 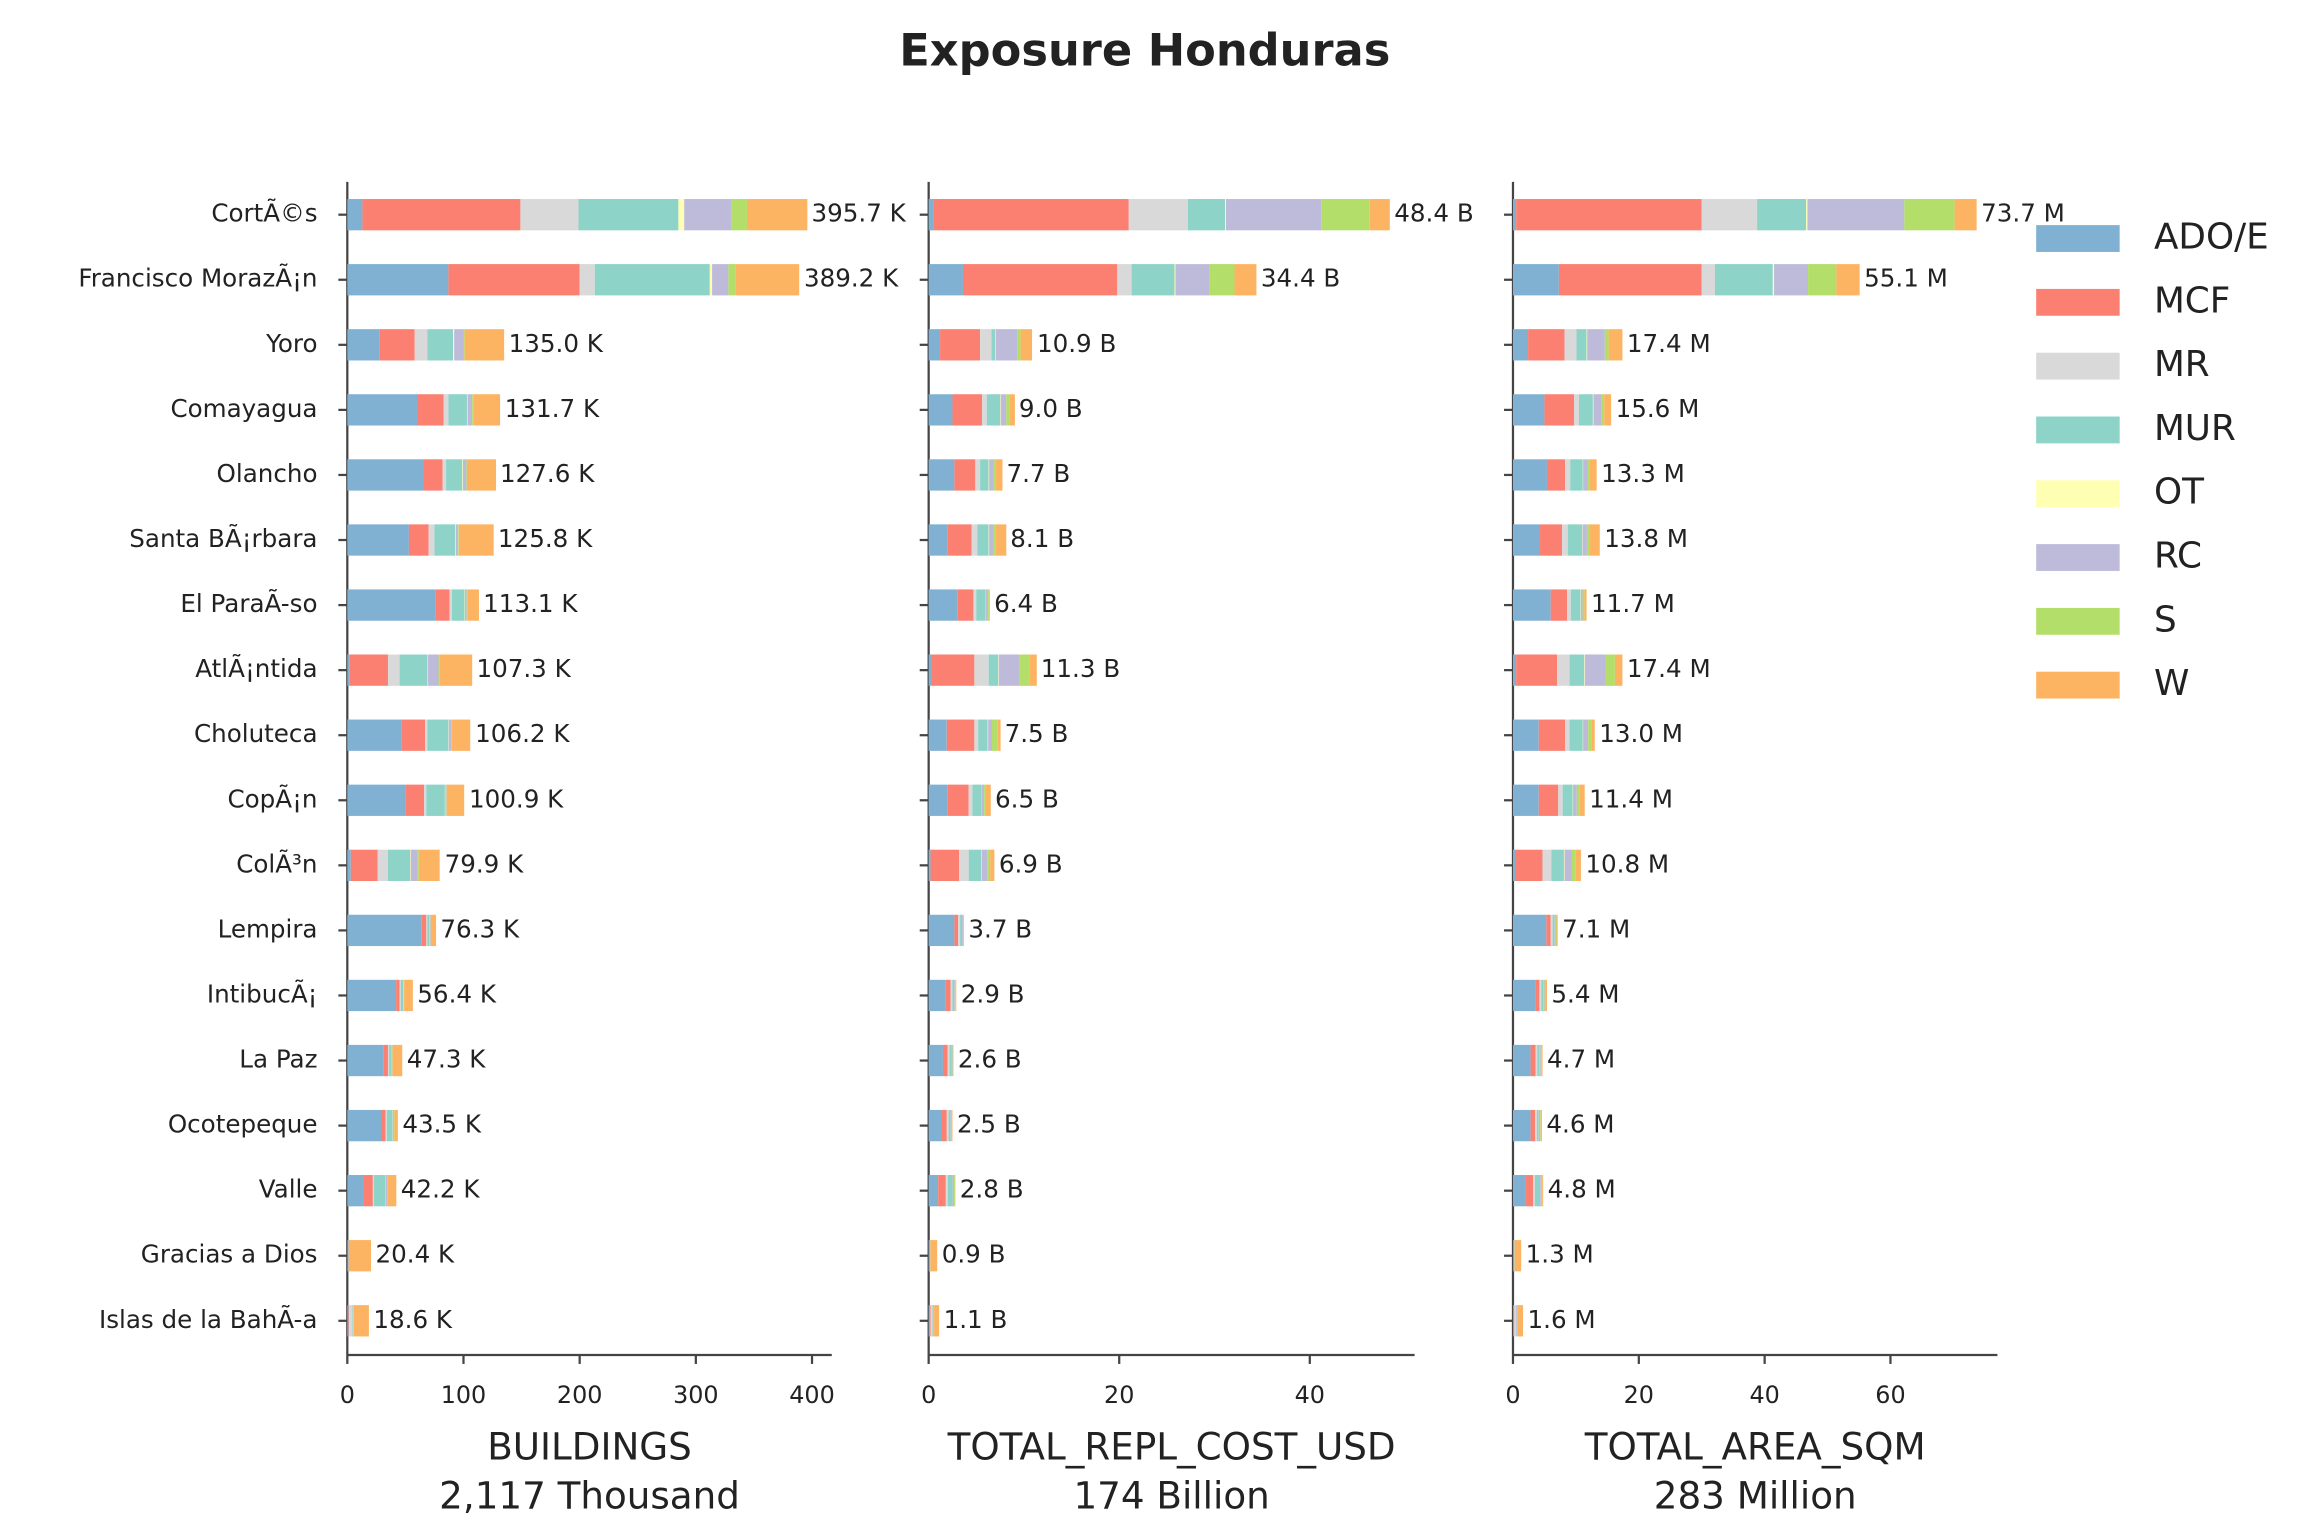 What do you see at coordinates (223, 538) in the screenshot?
I see `y-tick-label: Santa BÃ¡rbara` at bounding box center [223, 538].